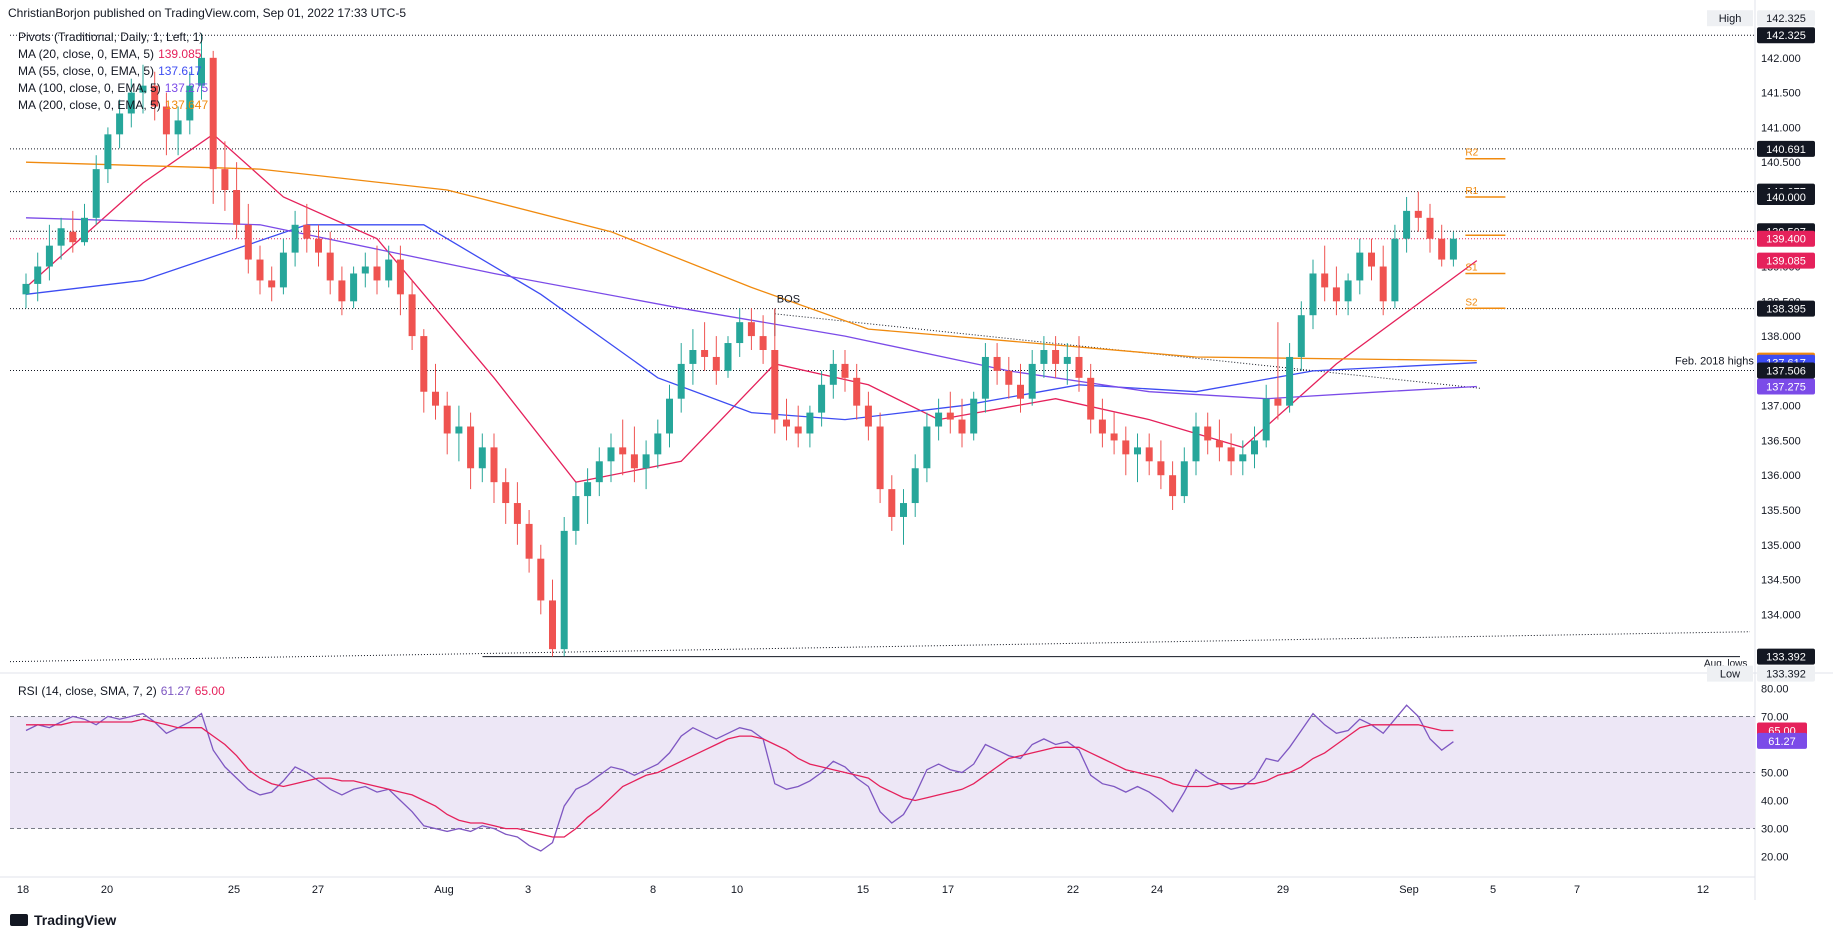 This screenshot has height=938, width=1833. I want to click on level-tag-value: 140.000, so click(1786, 198).